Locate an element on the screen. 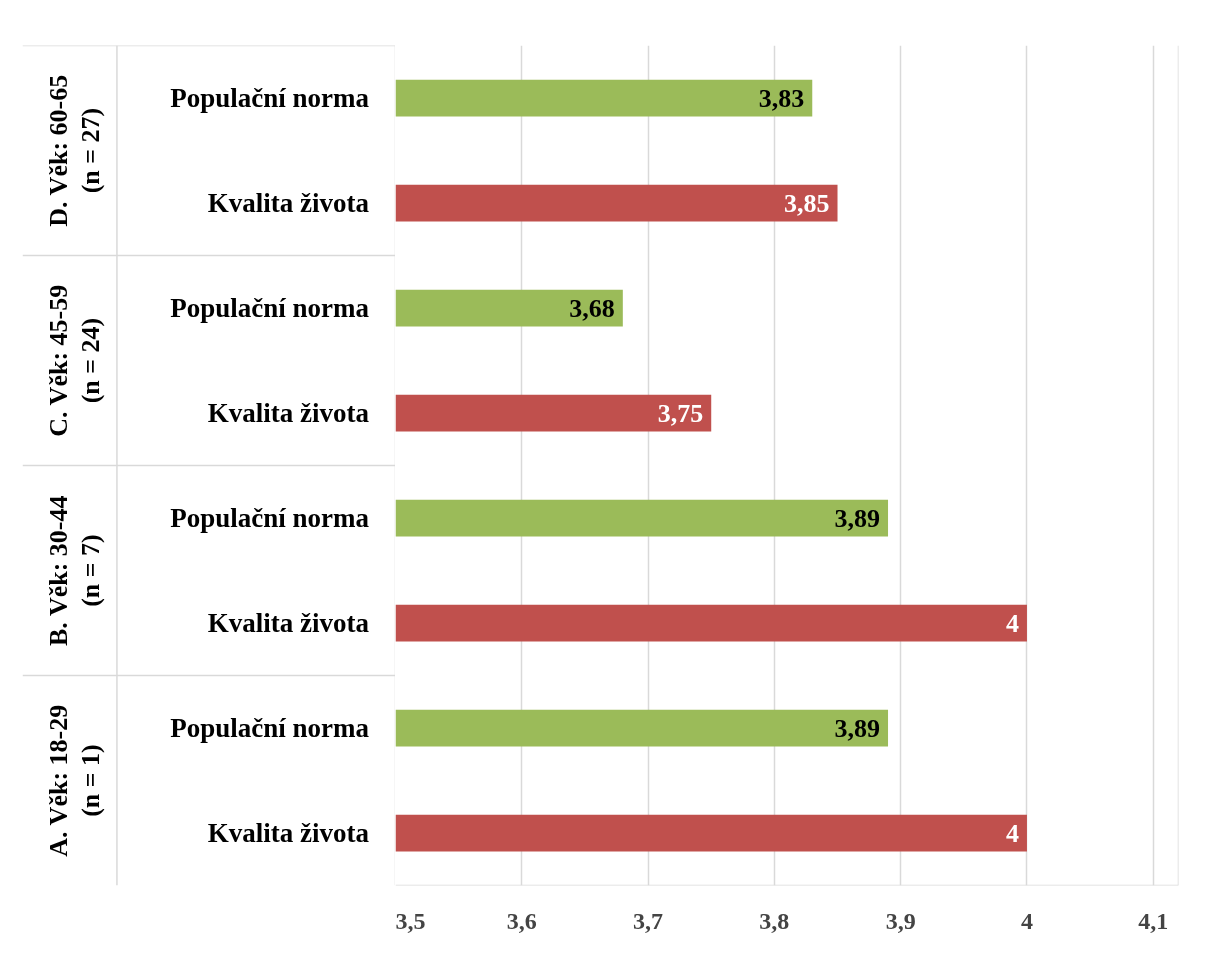 Image resolution: width=1208 pixels, height=953 pixels. x-tick-label: 3,6 is located at coordinates (521, 920).